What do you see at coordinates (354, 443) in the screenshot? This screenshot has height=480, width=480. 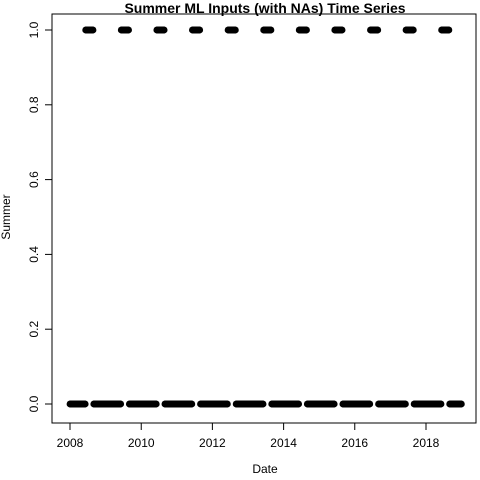 I see `x-tick-label-2016: 2016` at bounding box center [354, 443].